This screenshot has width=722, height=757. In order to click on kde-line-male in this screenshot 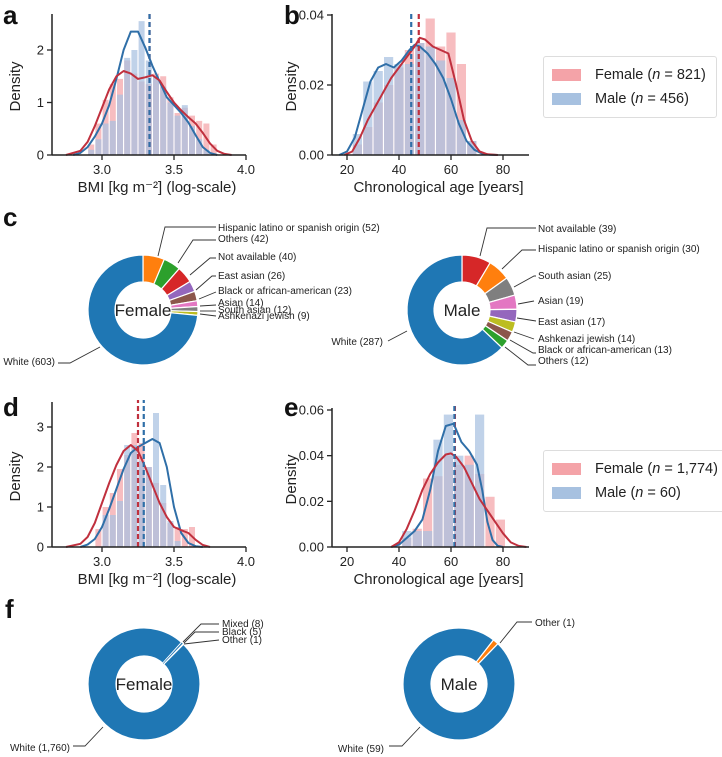, I will do `click(145, 93)`.